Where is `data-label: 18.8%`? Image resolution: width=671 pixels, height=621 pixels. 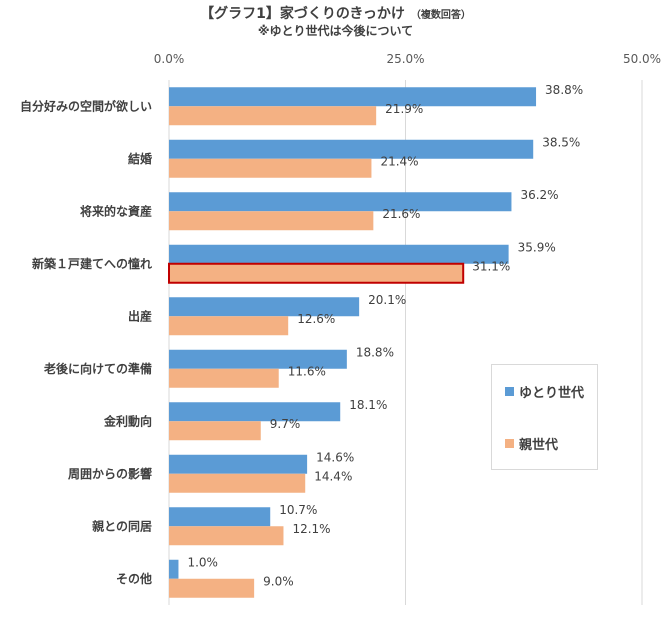 data-label: 18.8% is located at coordinates (375, 352).